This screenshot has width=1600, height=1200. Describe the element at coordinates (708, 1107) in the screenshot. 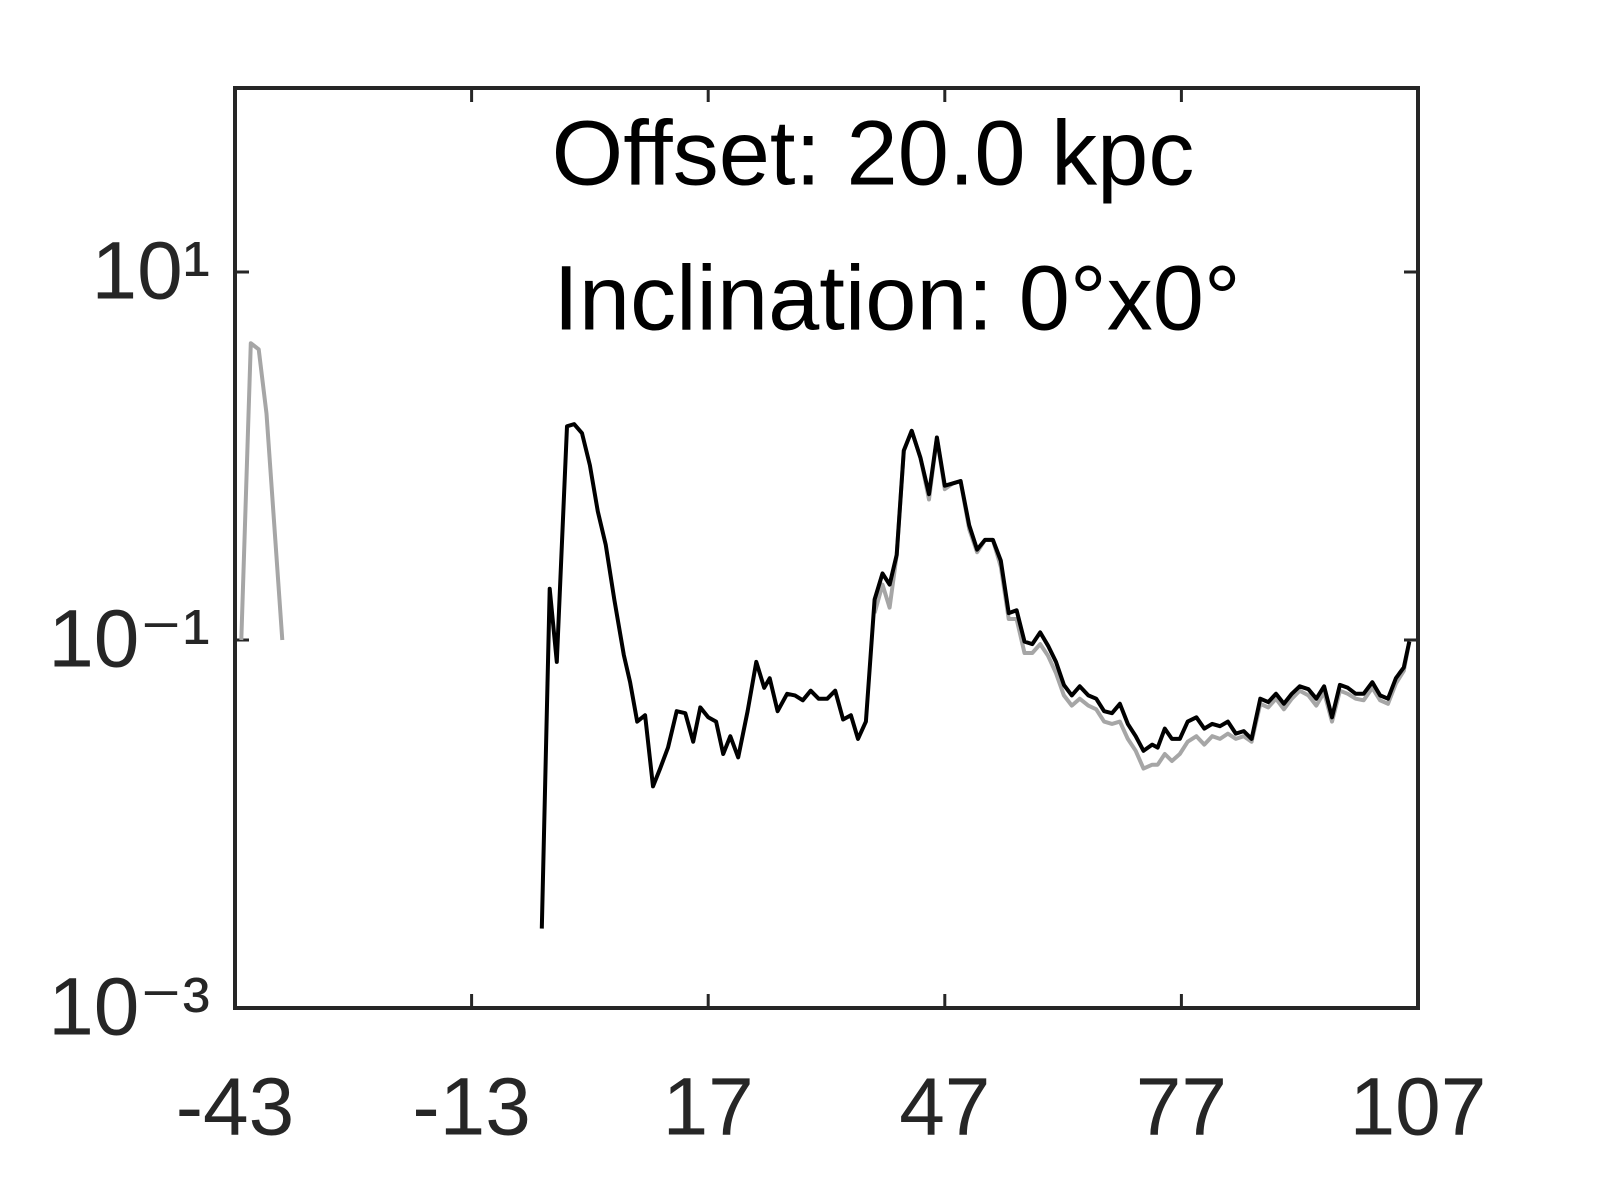

I see `x-tick-label: 17` at that location.